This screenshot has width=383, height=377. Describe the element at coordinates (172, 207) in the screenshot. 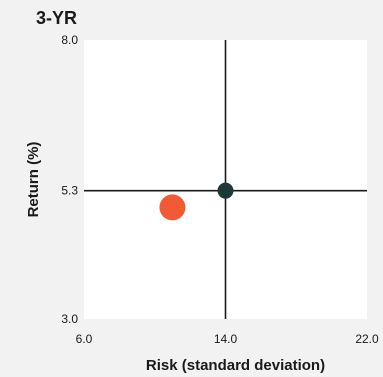

I see `fund-point` at that location.